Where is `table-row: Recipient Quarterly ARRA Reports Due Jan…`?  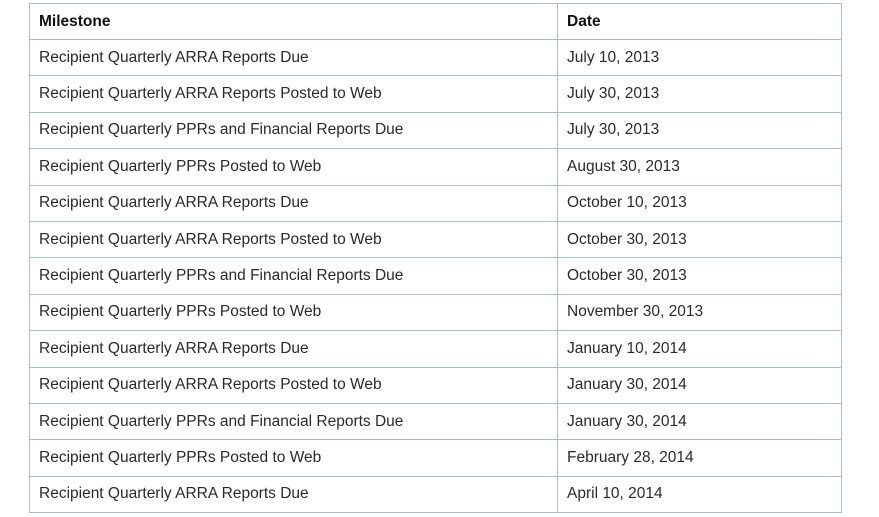
table-row: Recipient Quarterly ARRA Reports Due Jan… is located at coordinates (435, 349).